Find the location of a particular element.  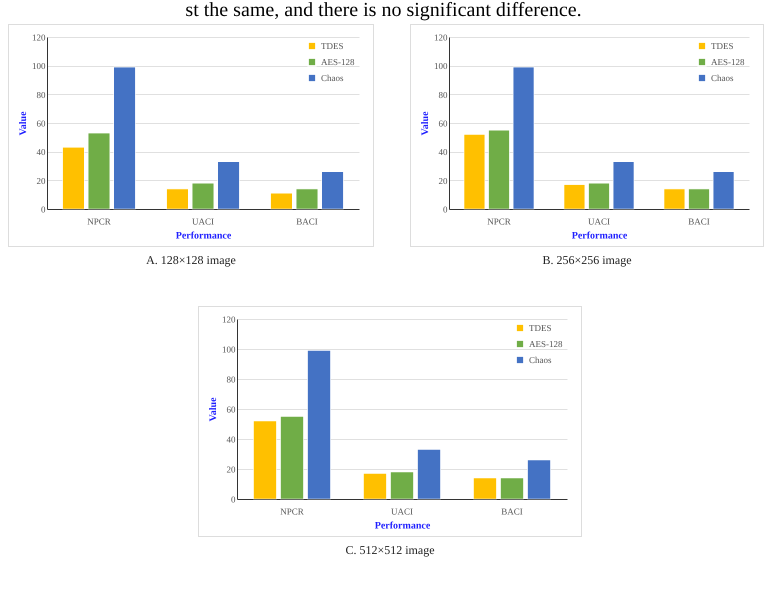

text: C. 512×512 image is located at coordinates (390, 550).